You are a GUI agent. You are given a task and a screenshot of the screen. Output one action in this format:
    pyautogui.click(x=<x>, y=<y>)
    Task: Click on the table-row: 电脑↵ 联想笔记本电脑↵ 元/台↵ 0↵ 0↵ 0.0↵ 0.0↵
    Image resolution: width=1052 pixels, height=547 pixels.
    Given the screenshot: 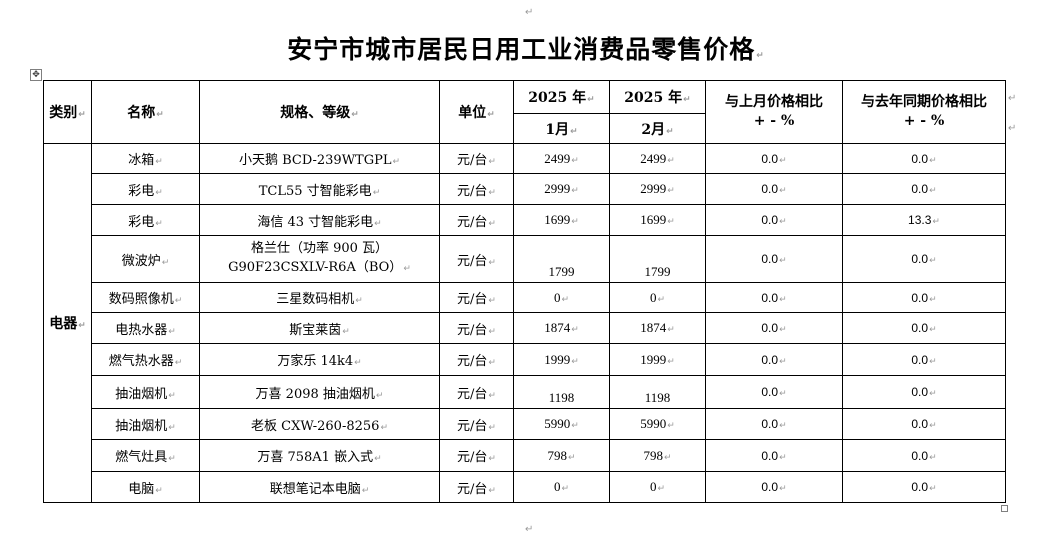 What is the action you would take?
    pyautogui.click(x=525, y=487)
    